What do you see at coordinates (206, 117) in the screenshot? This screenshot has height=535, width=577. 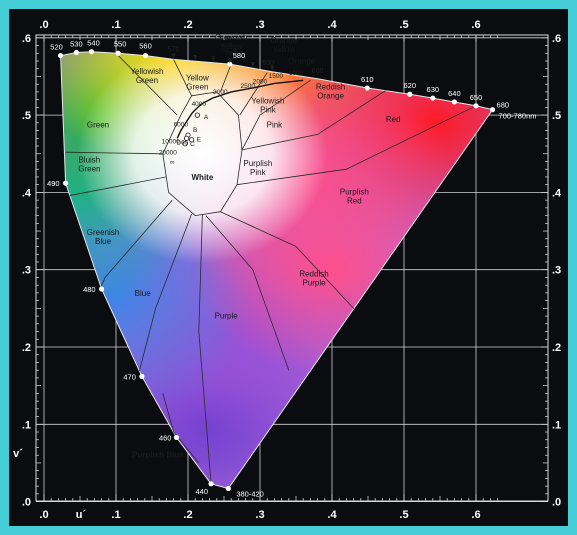 I see `illuminant-label: A` at bounding box center [206, 117].